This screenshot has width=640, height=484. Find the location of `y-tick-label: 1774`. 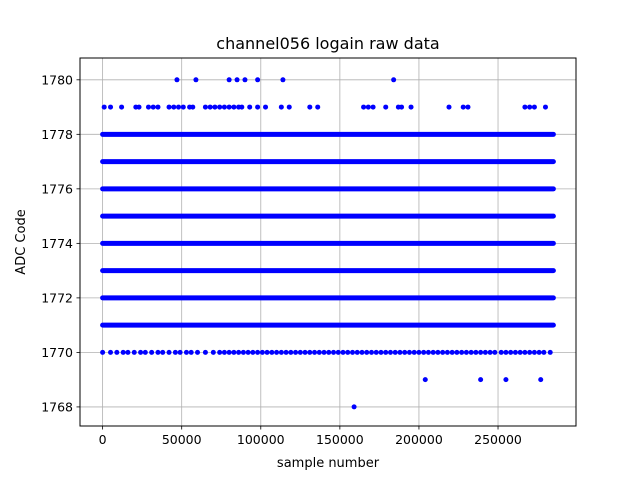

y-tick-label: 1774 is located at coordinates (57, 243).